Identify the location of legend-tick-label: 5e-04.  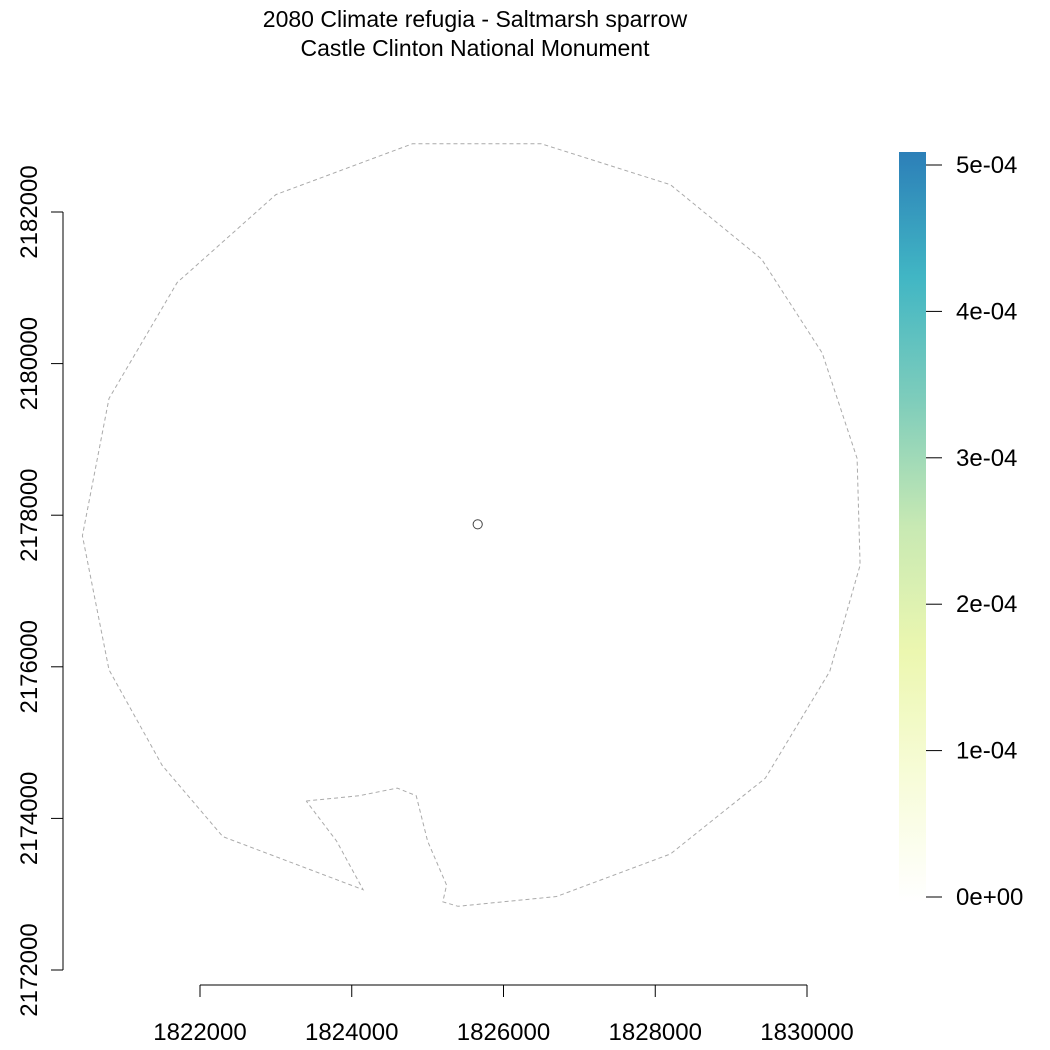
(986, 165).